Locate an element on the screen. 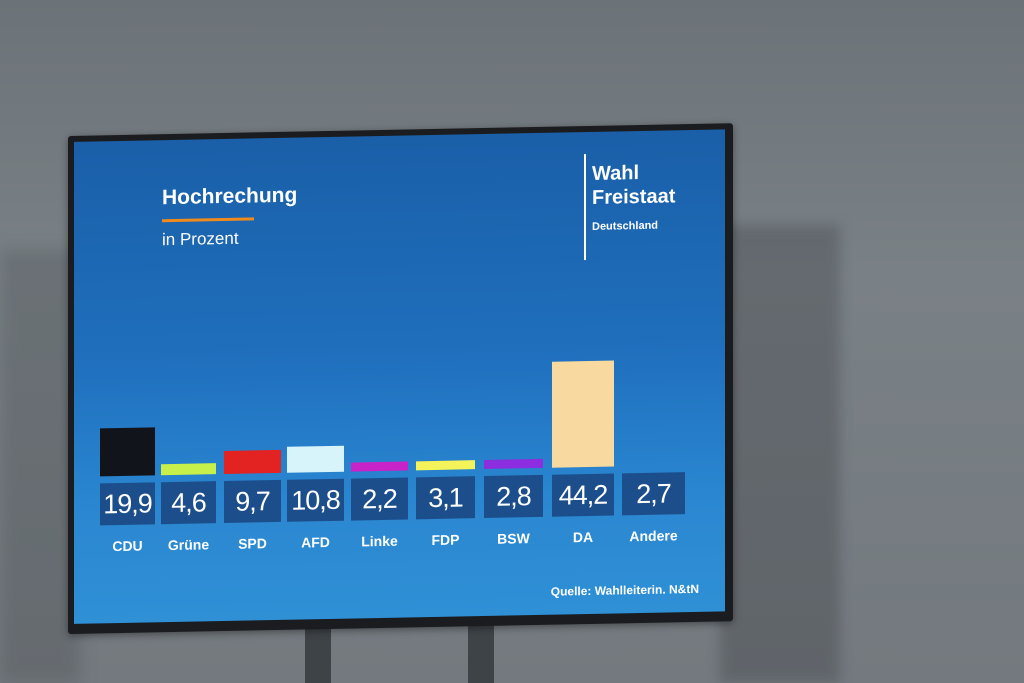  value-label-da: 44,2 is located at coordinates (583, 495).